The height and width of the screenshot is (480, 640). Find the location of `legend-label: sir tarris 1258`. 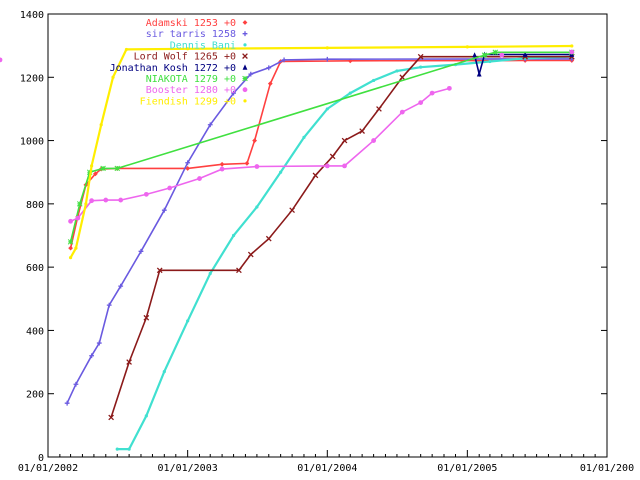

legend-label: sir tarris 1258 is located at coordinates (191, 34).